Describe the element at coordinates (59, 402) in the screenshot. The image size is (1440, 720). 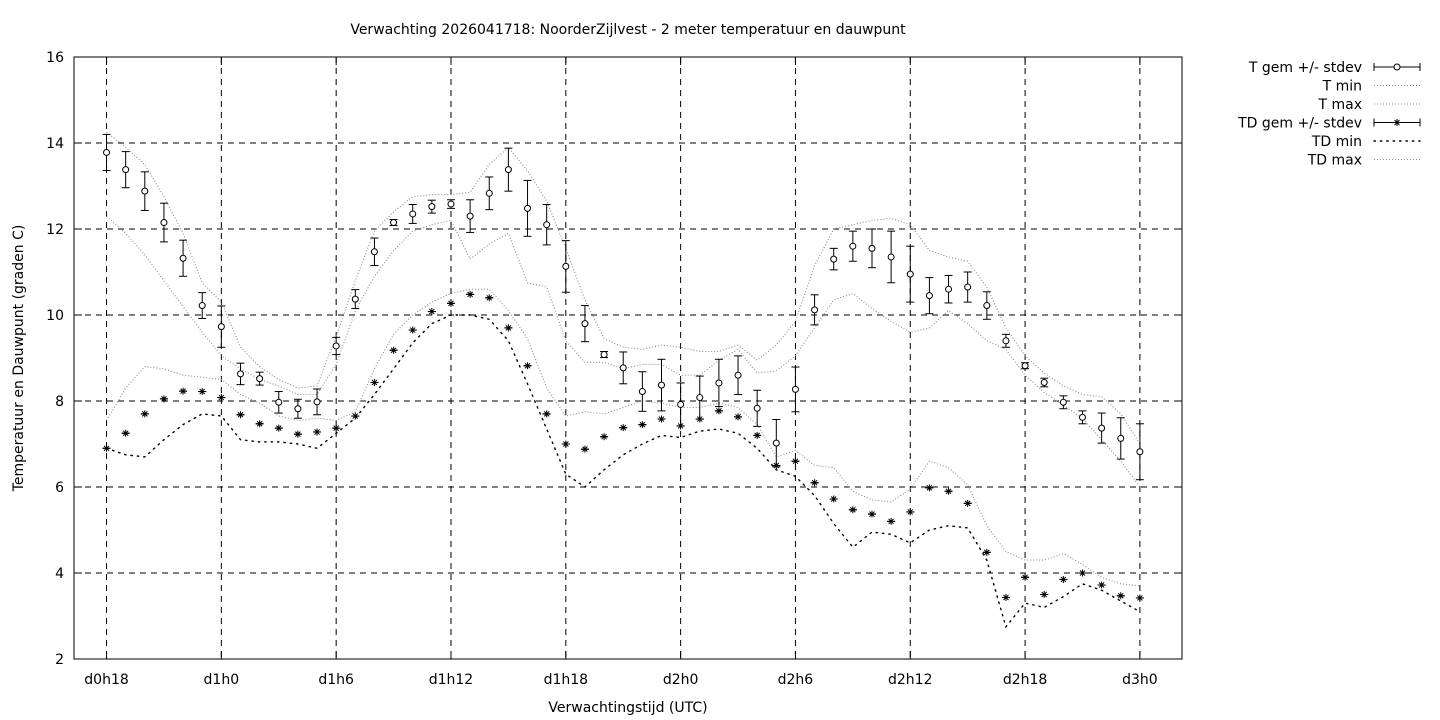
I see `y-tick-label: 8` at that location.